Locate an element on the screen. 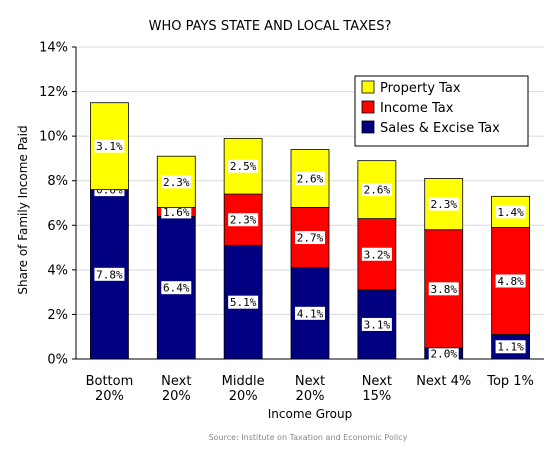 Image resolution: width=553 pixels, height=455 pixels. legend-entry: Income Tax is located at coordinates (417, 108).